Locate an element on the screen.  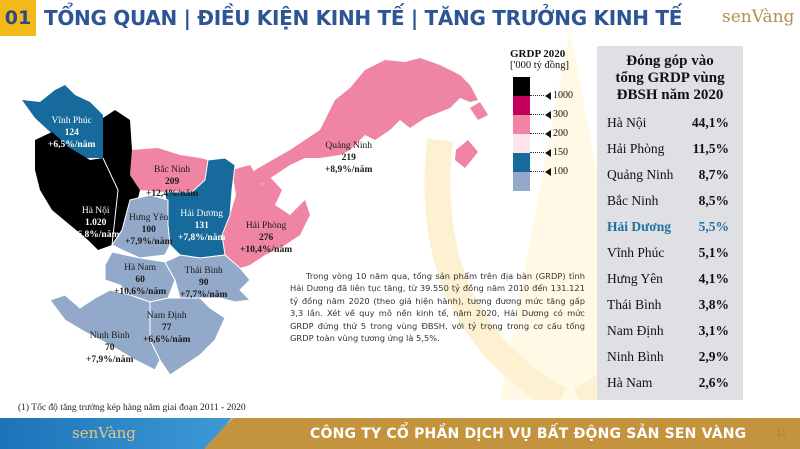
share-row: Bắc Ninh 8,5% is located at coordinates (668, 200).